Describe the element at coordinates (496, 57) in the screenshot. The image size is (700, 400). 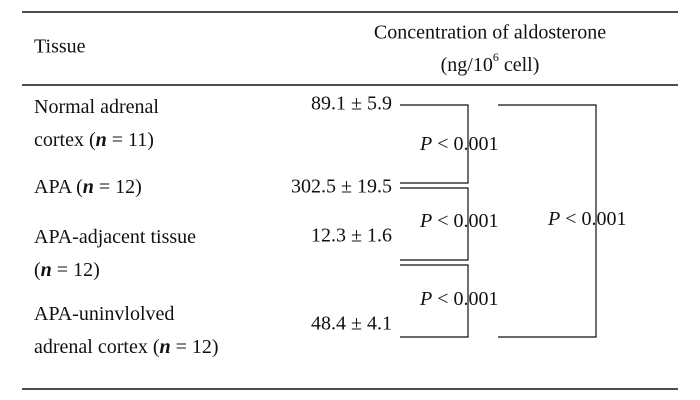
I see `unit-exponent: 6` at that location.